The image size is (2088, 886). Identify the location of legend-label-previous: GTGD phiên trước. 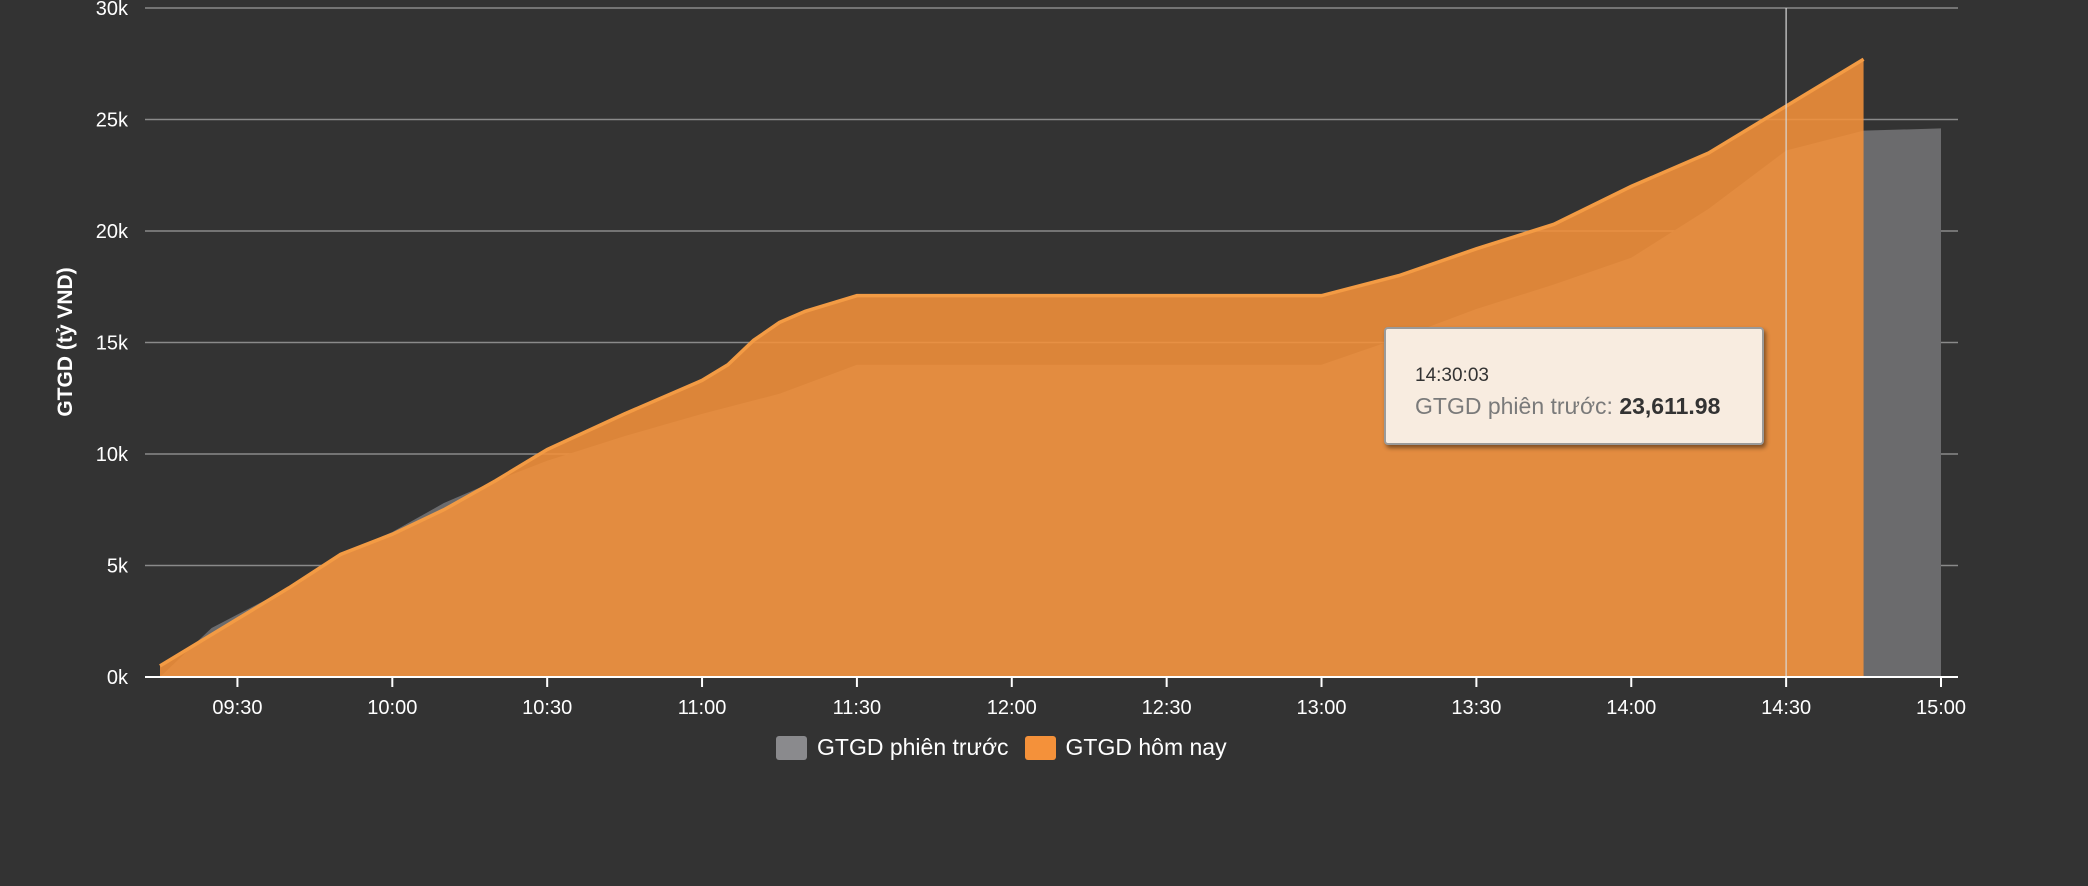
(913, 747).